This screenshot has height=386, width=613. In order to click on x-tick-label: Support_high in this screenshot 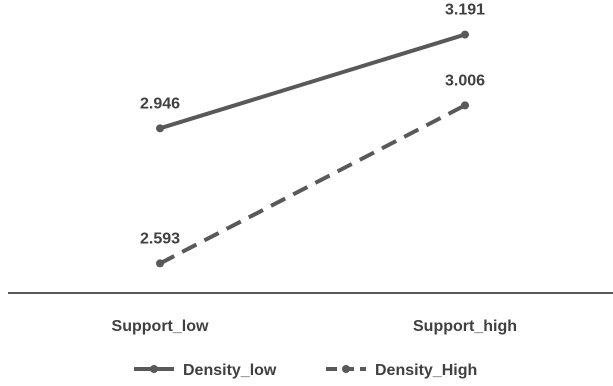, I will do `click(465, 326)`.